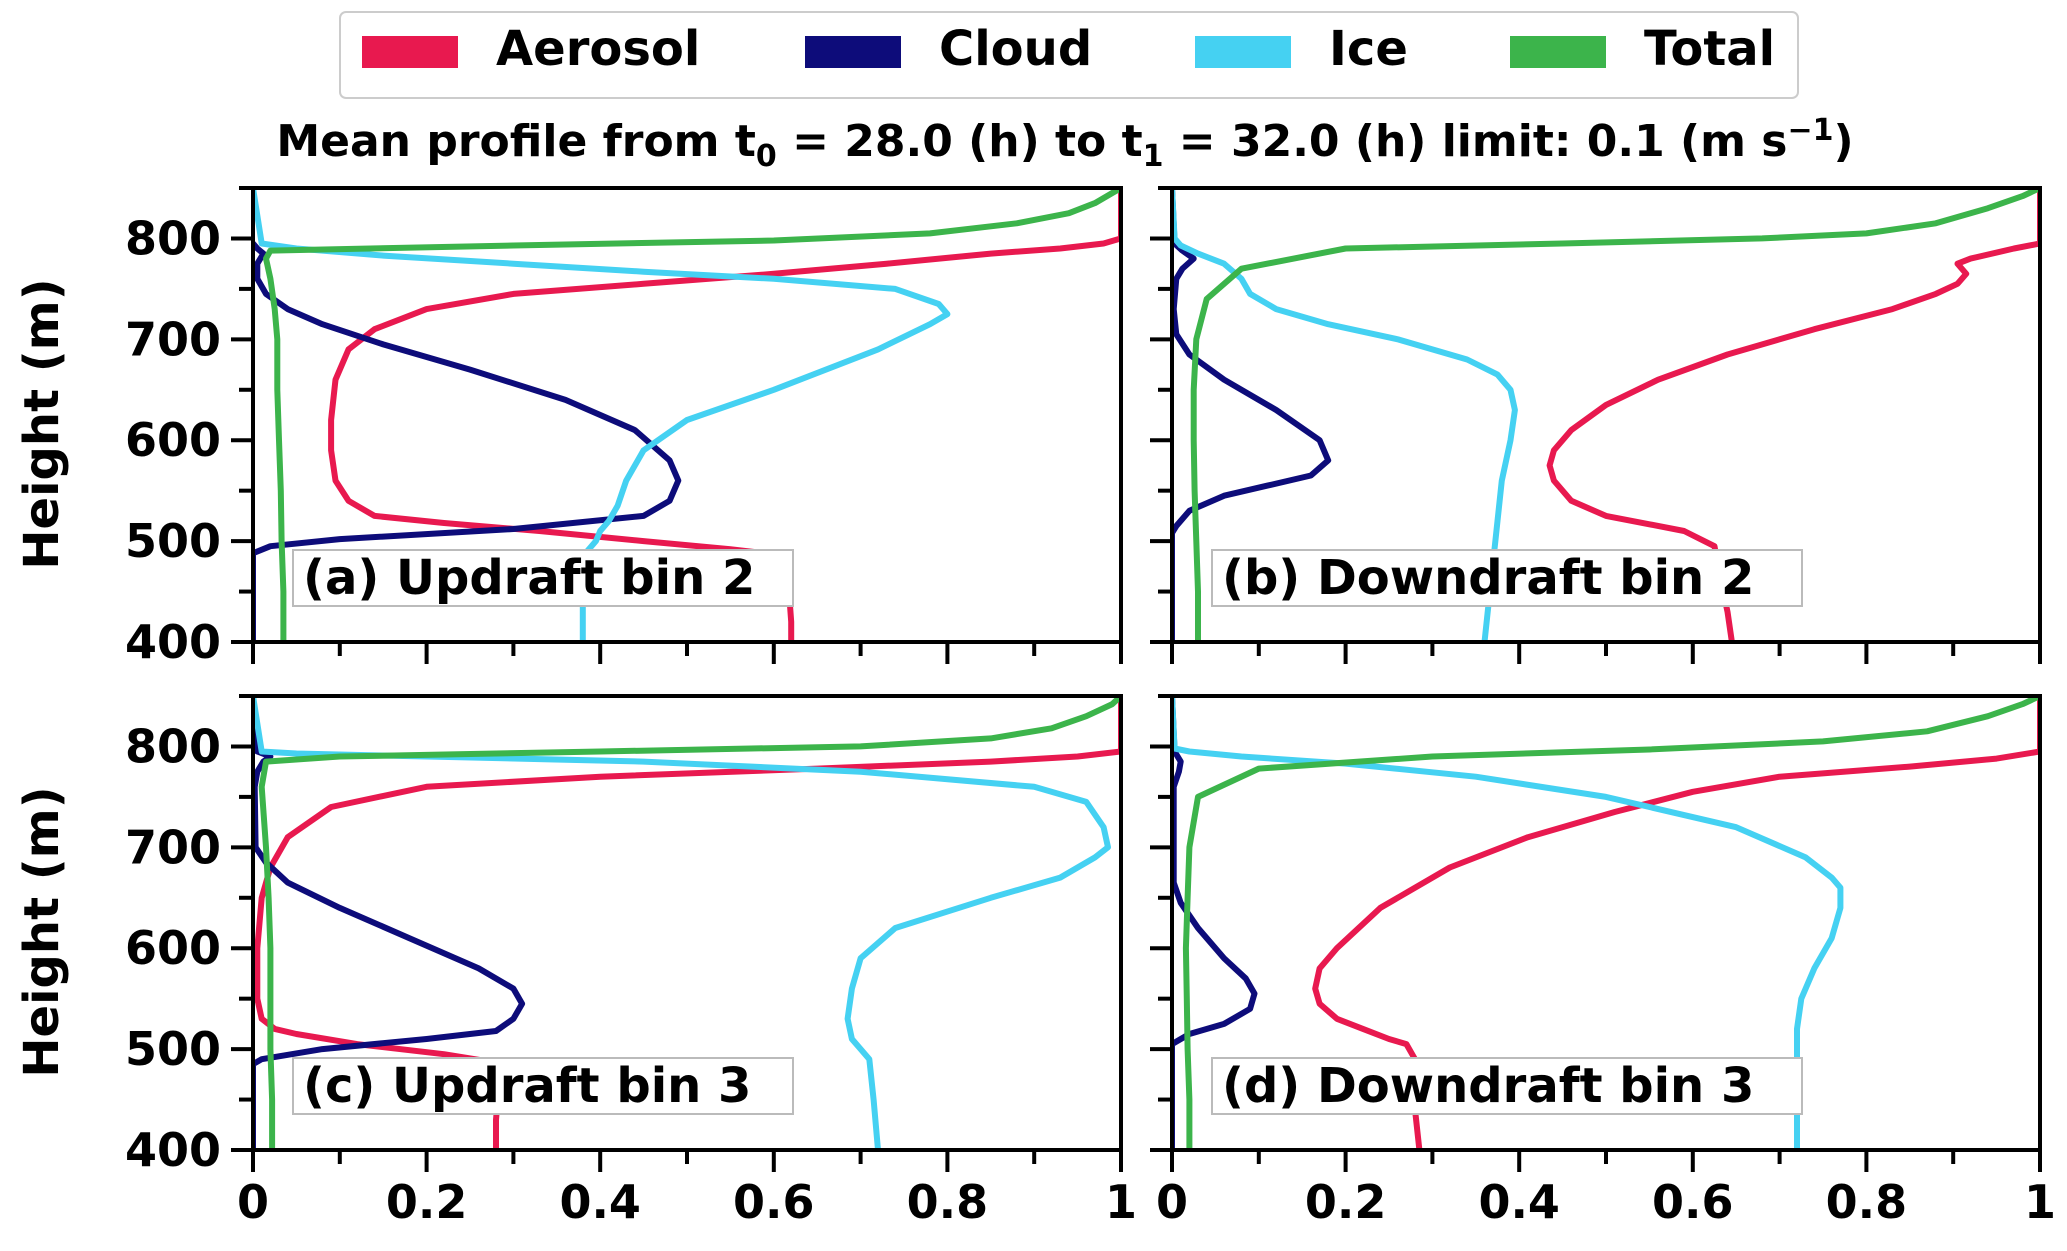 The width and height of the screenshot is (2067, 1251). I want to click on title-prefix: Mean profile from t, so click(516, 141).